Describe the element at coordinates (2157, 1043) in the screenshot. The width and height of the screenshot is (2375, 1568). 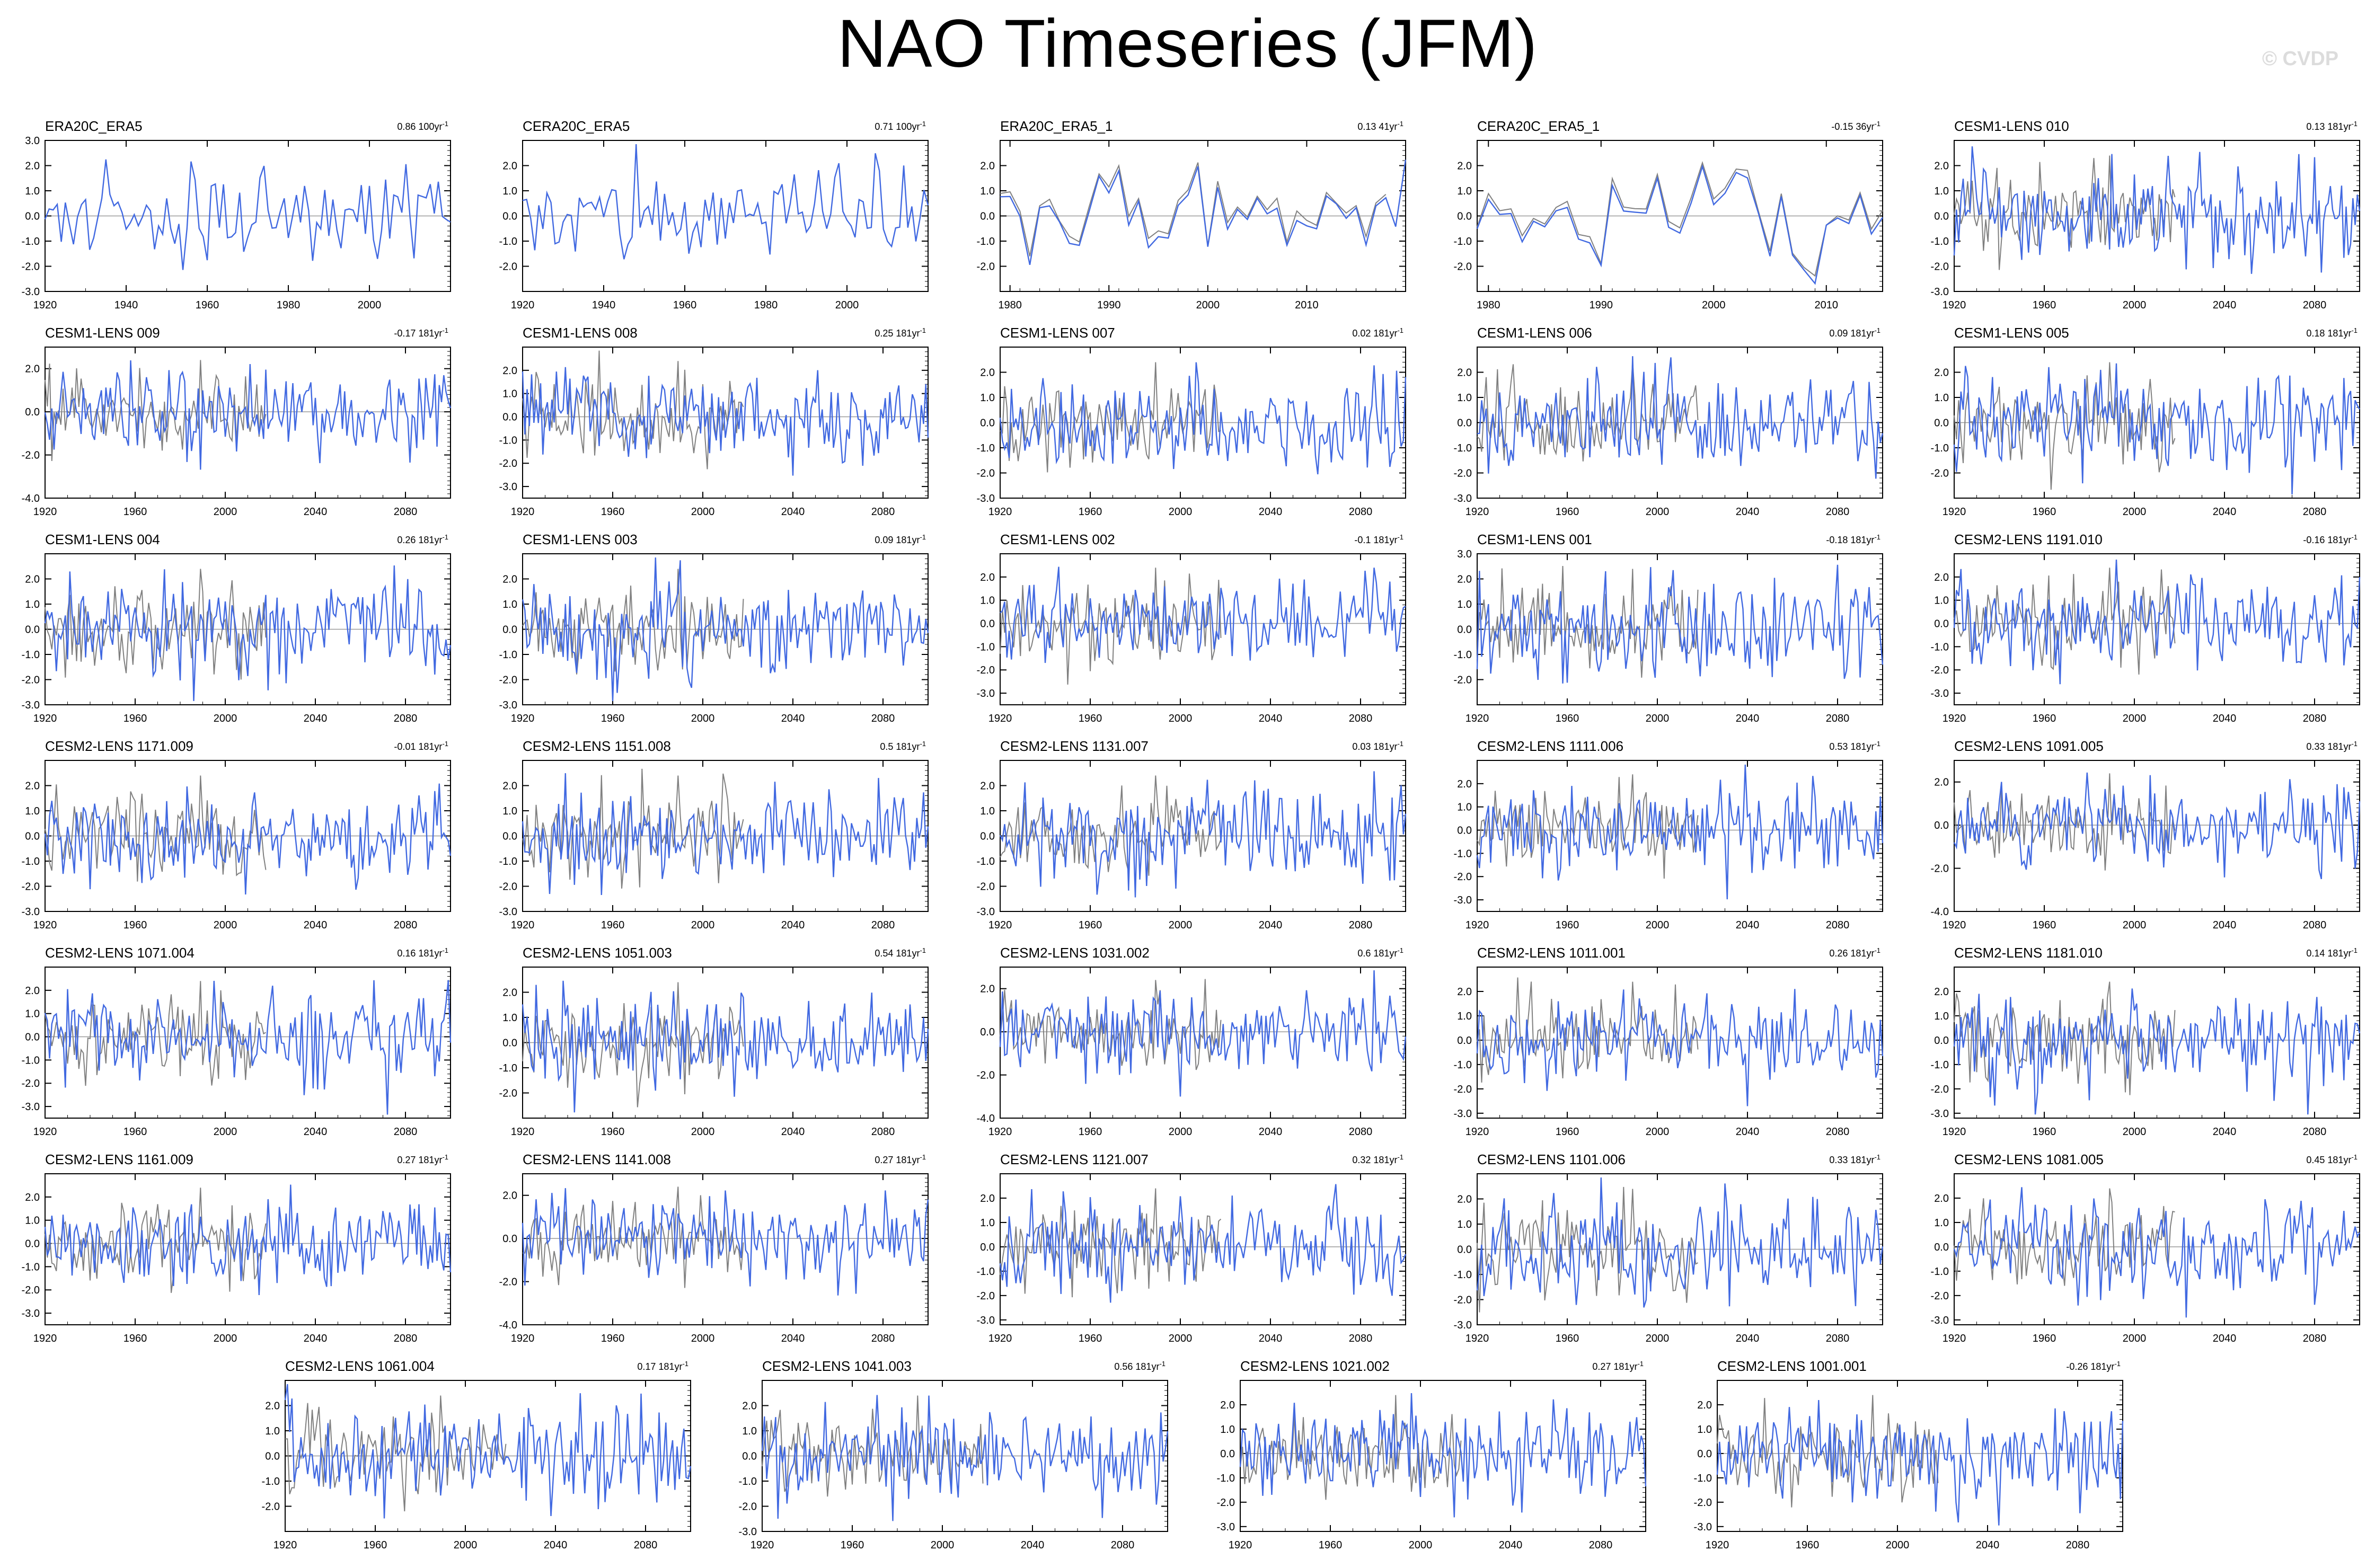
I see `plot-frame` at that location.